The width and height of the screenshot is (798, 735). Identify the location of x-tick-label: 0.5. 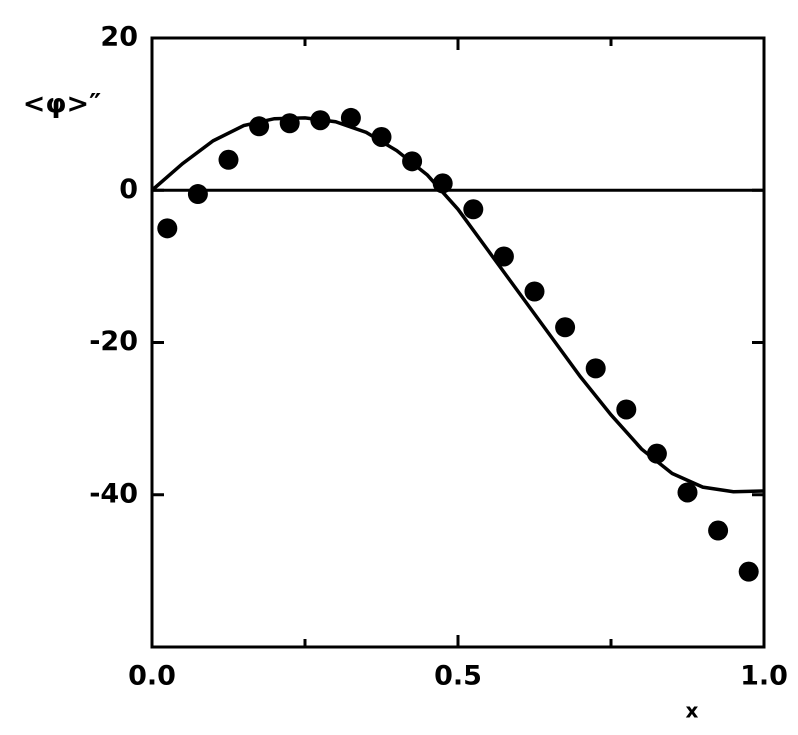
(458, 676).